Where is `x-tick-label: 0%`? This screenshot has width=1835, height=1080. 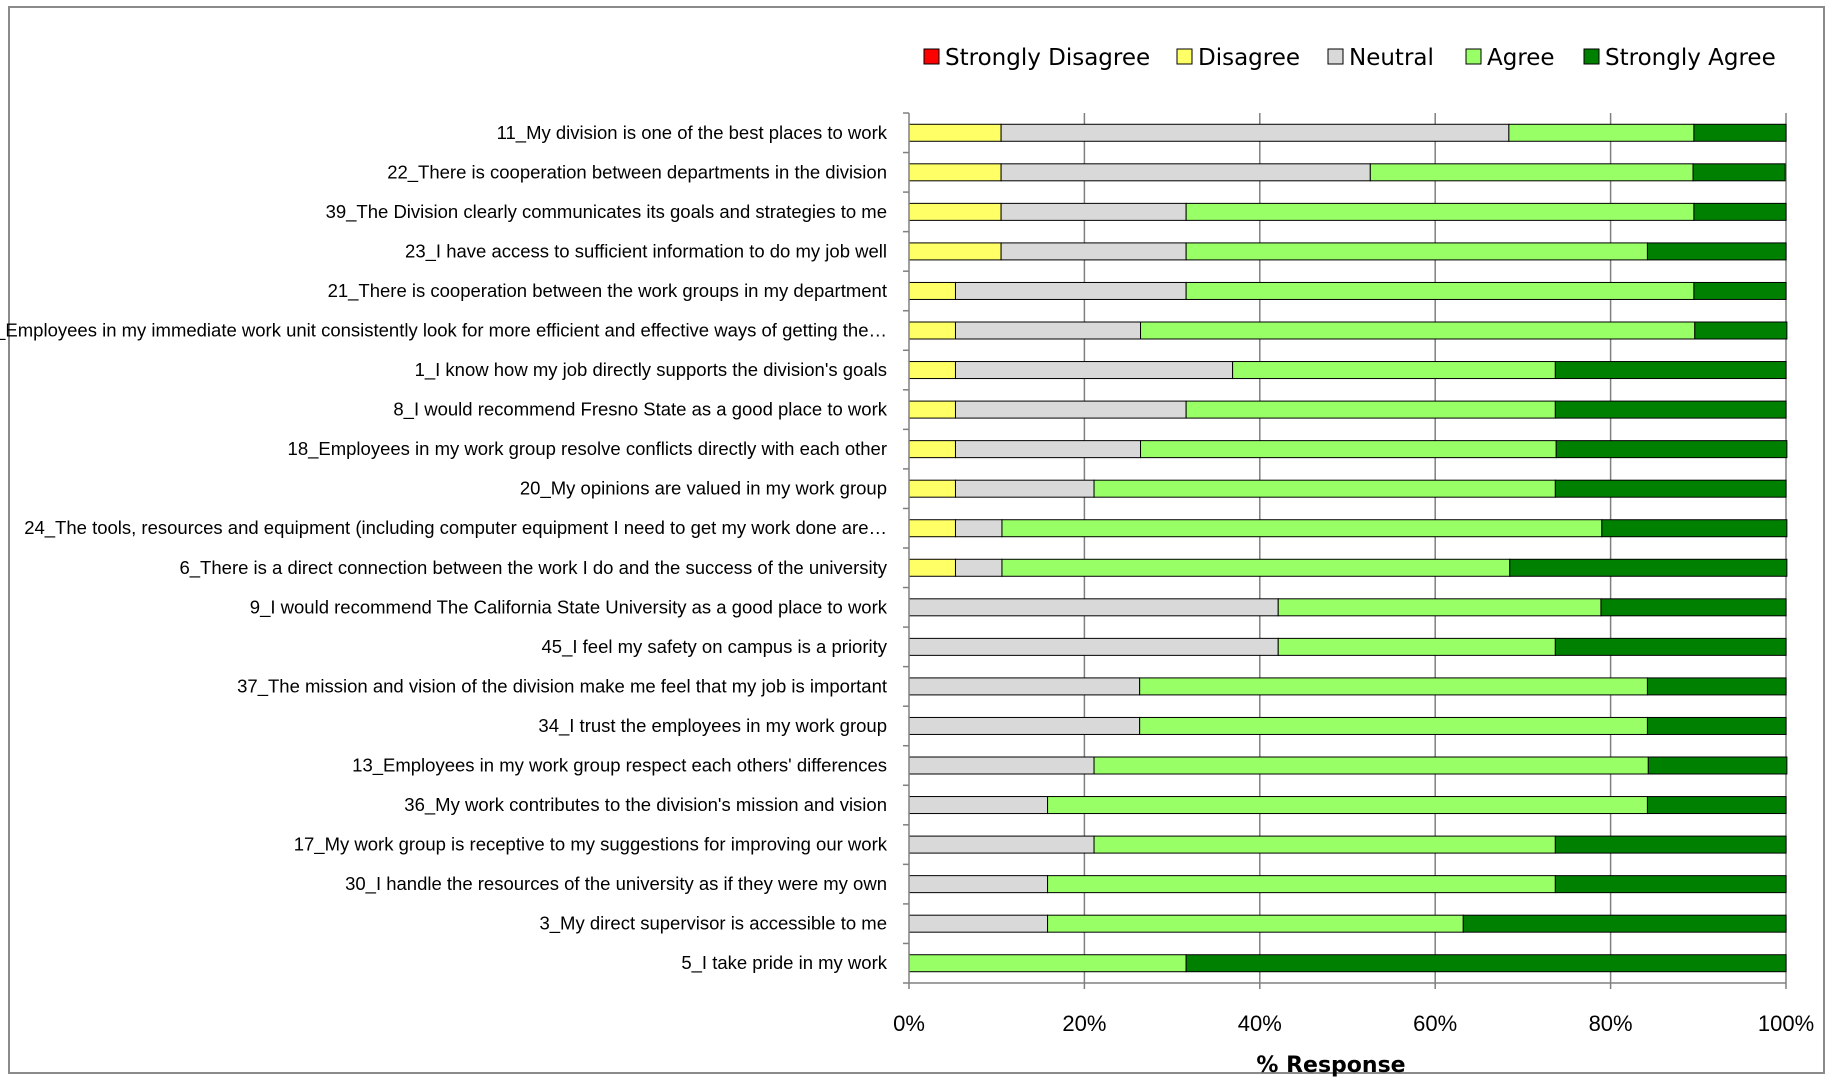 x-tick-label: 0% is located at coordinates (909, 1023).